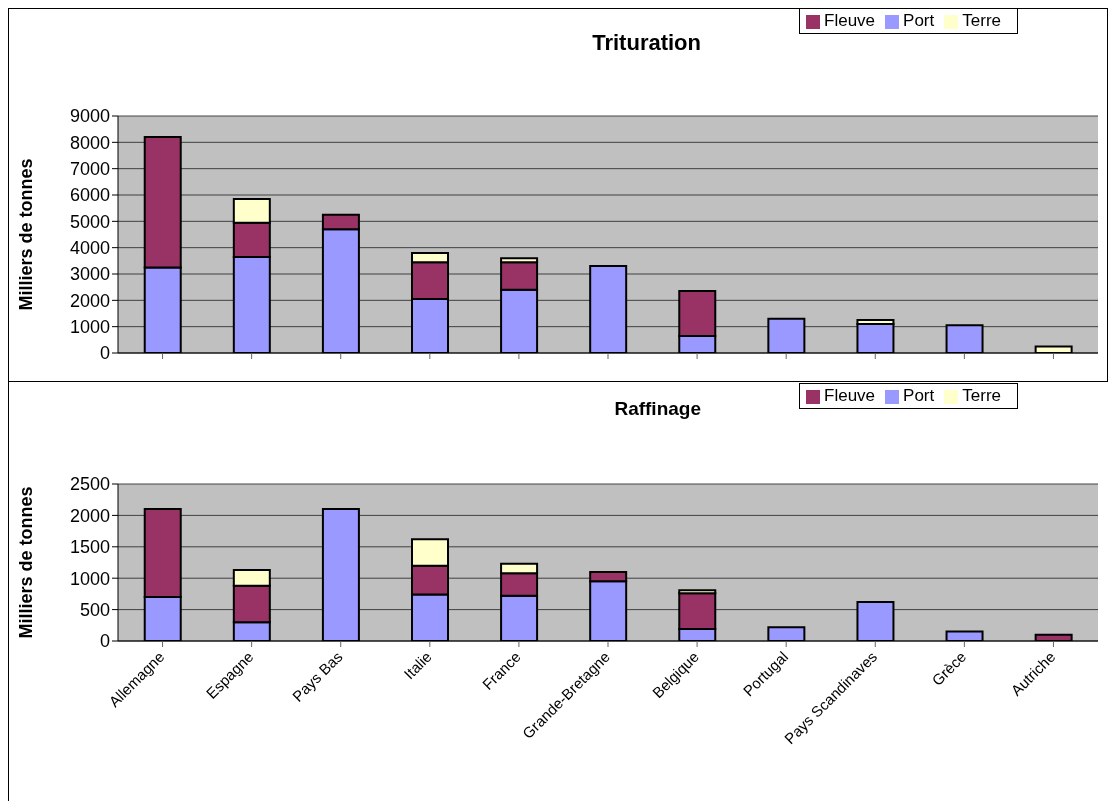  I want to click on chart-title: Raffinage, so click(657, 409).